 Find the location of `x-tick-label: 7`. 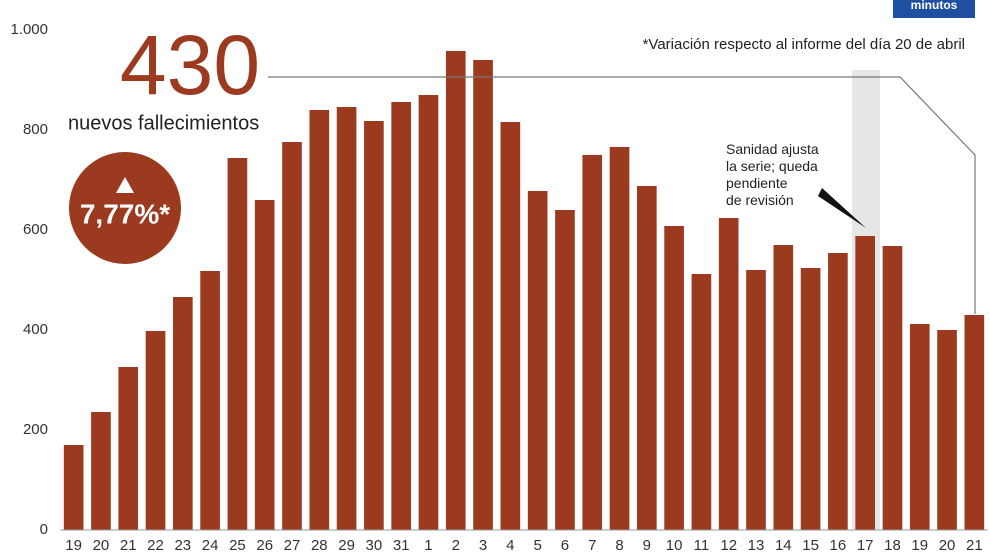

x-tick-label: 7 is located at coordinates (592, 545).